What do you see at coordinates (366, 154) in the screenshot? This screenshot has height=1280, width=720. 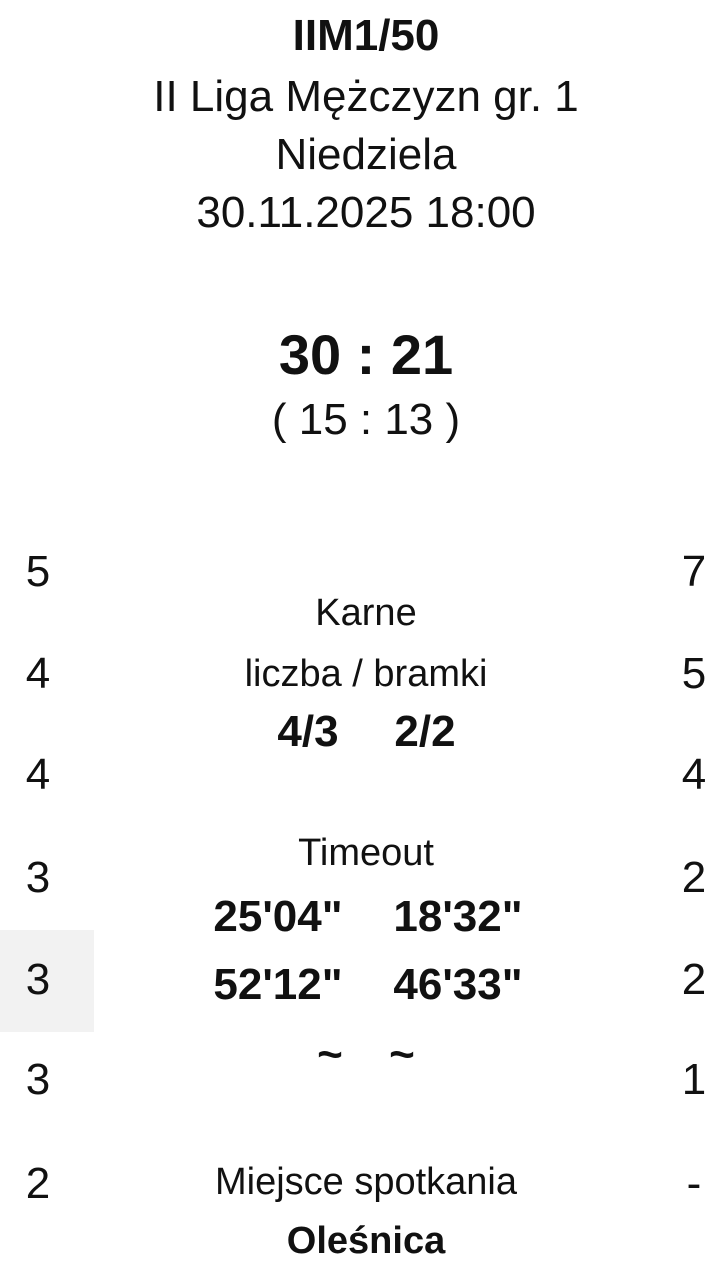 I see `day: Niedziela` at bounding box center [366, 154].